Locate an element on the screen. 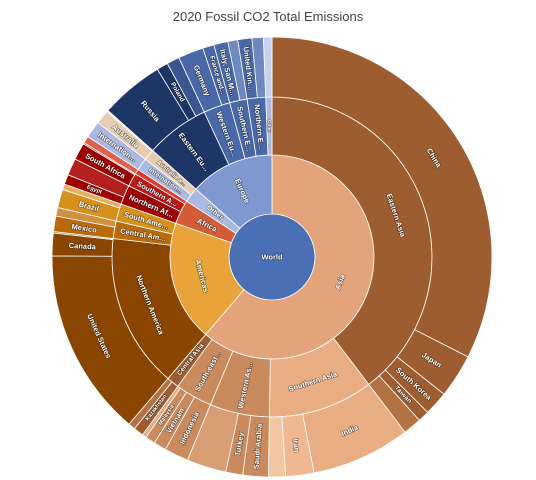 The image size is (536, 480). segment-label-other-europe: Other is located at coordinates (269, 126).